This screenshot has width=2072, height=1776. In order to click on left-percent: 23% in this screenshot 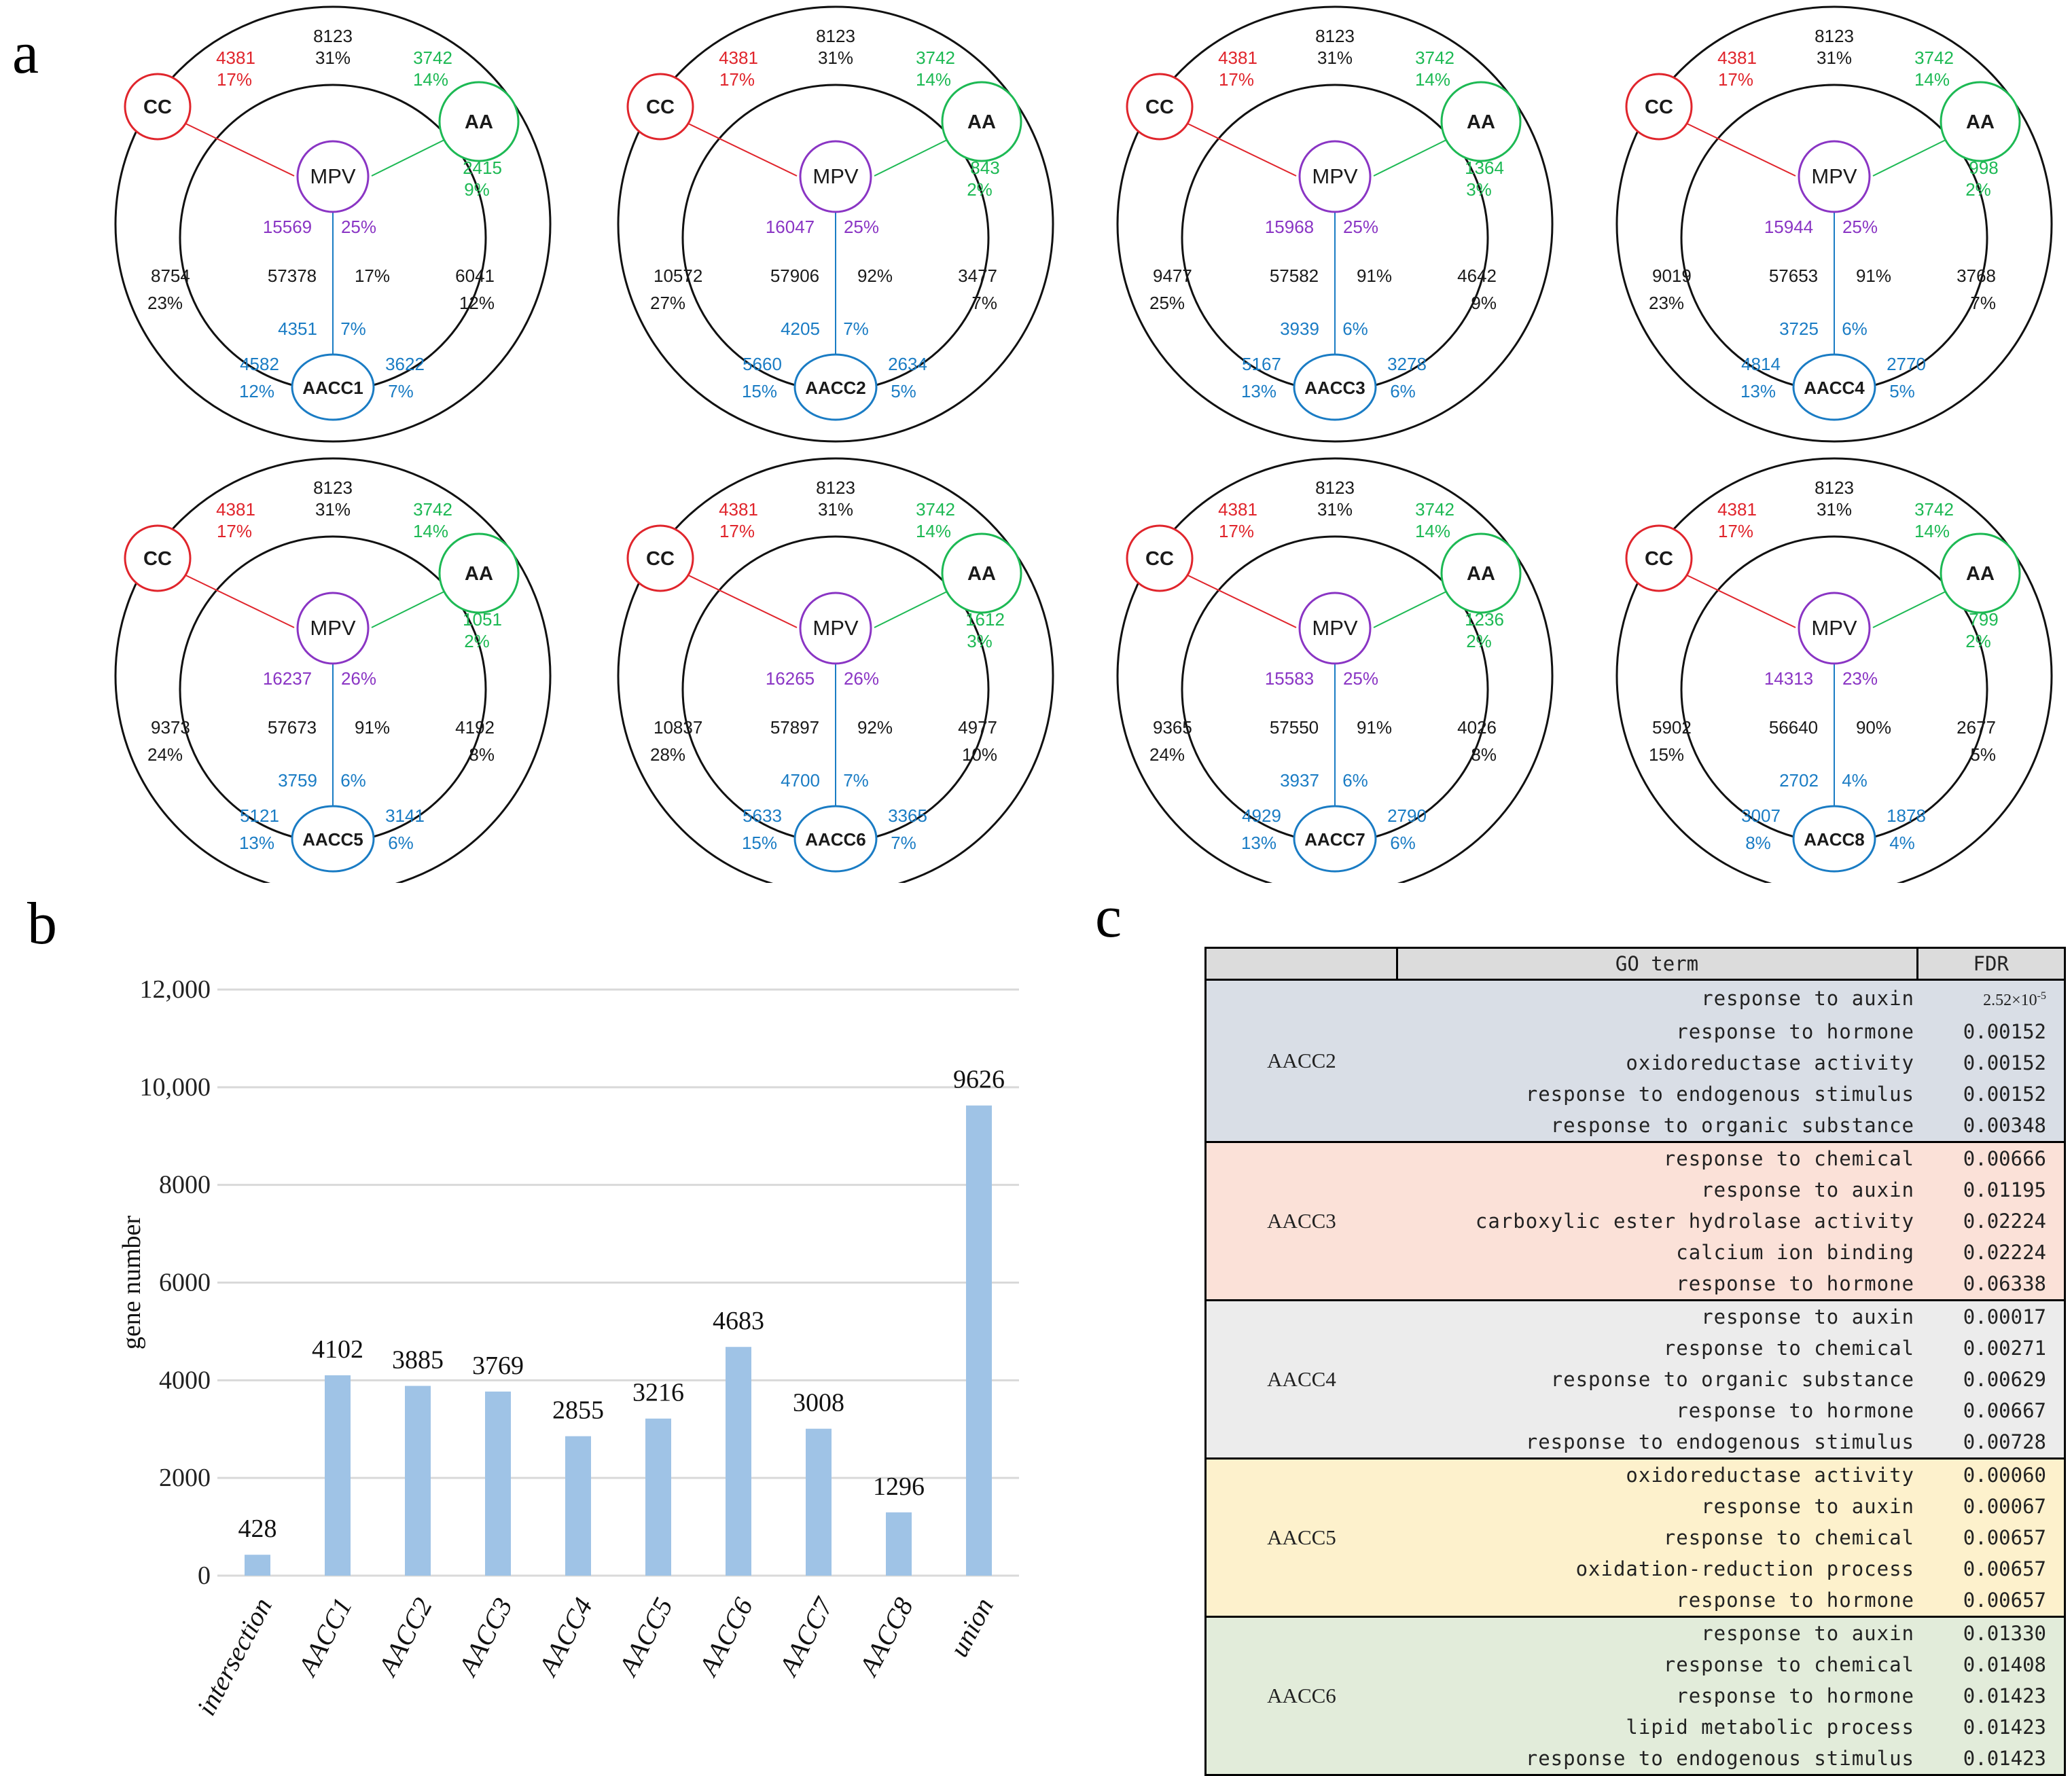, I will do `click(1666, 303)`.